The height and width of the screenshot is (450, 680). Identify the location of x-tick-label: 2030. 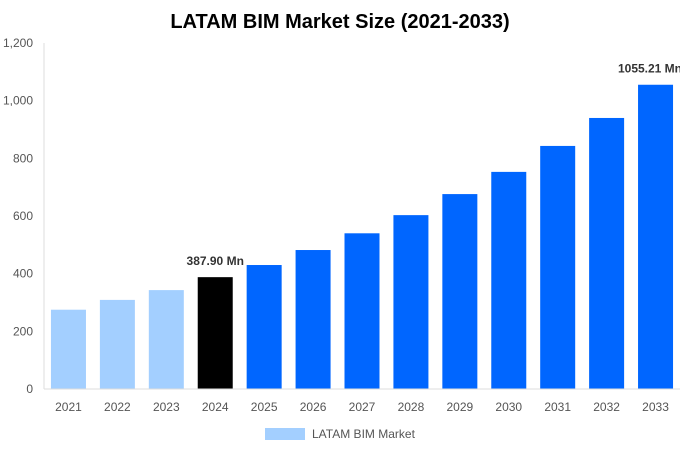
(508, 407).